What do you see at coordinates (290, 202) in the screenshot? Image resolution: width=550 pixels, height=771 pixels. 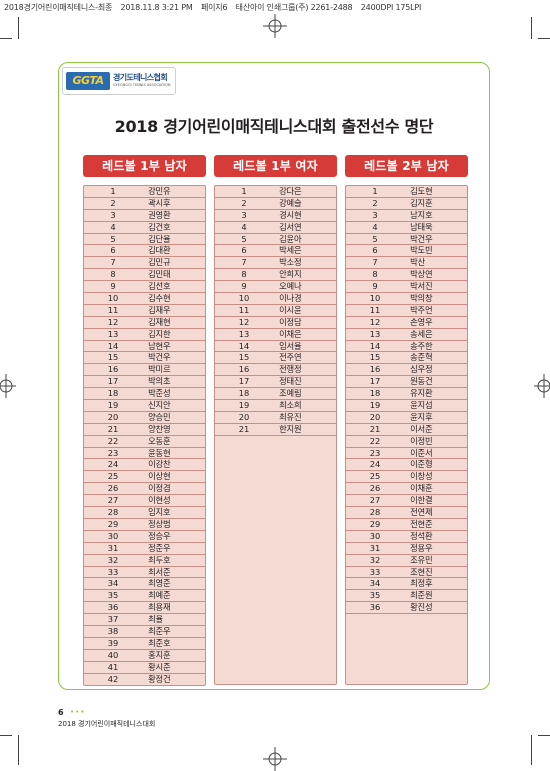 I see `player-name: 강예슬` at bounding box center [290, 202].